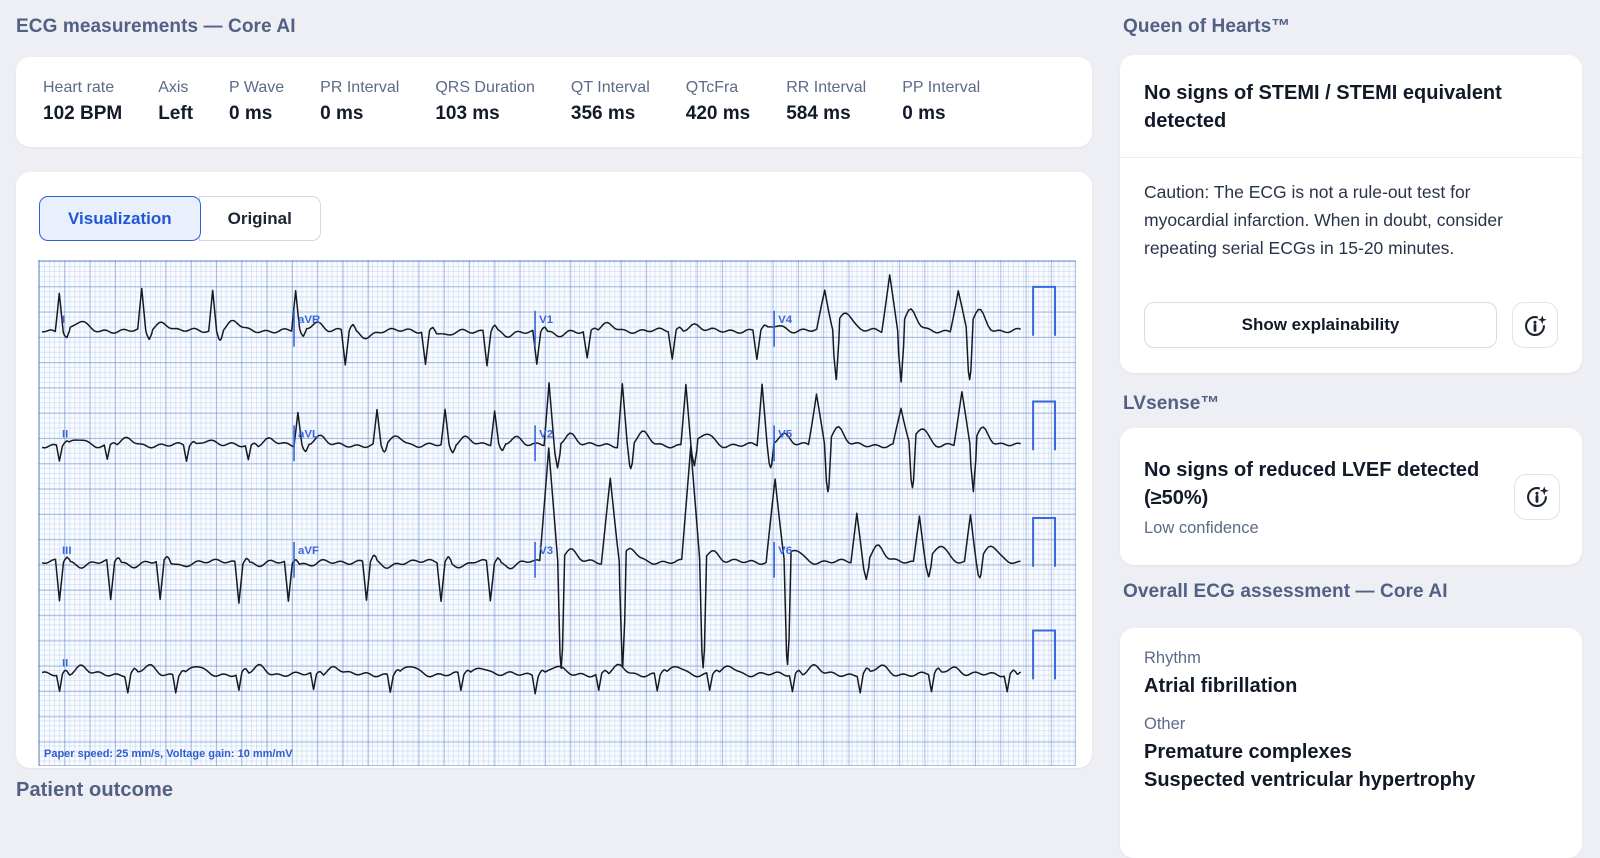 This screenshot has height=858, width=1600. I want to click on lvsense-title: LVsense™, so click(1171, 403).